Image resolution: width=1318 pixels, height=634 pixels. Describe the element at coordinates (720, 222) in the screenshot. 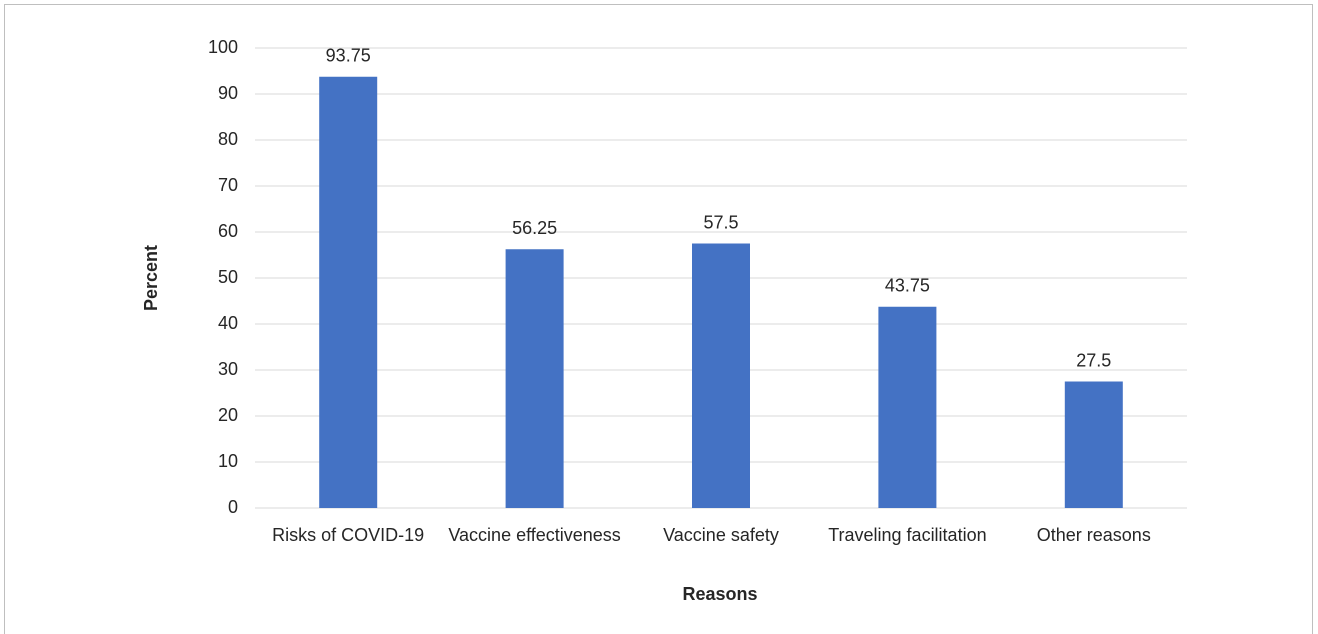

I see `data-label: 57.5` at that location.